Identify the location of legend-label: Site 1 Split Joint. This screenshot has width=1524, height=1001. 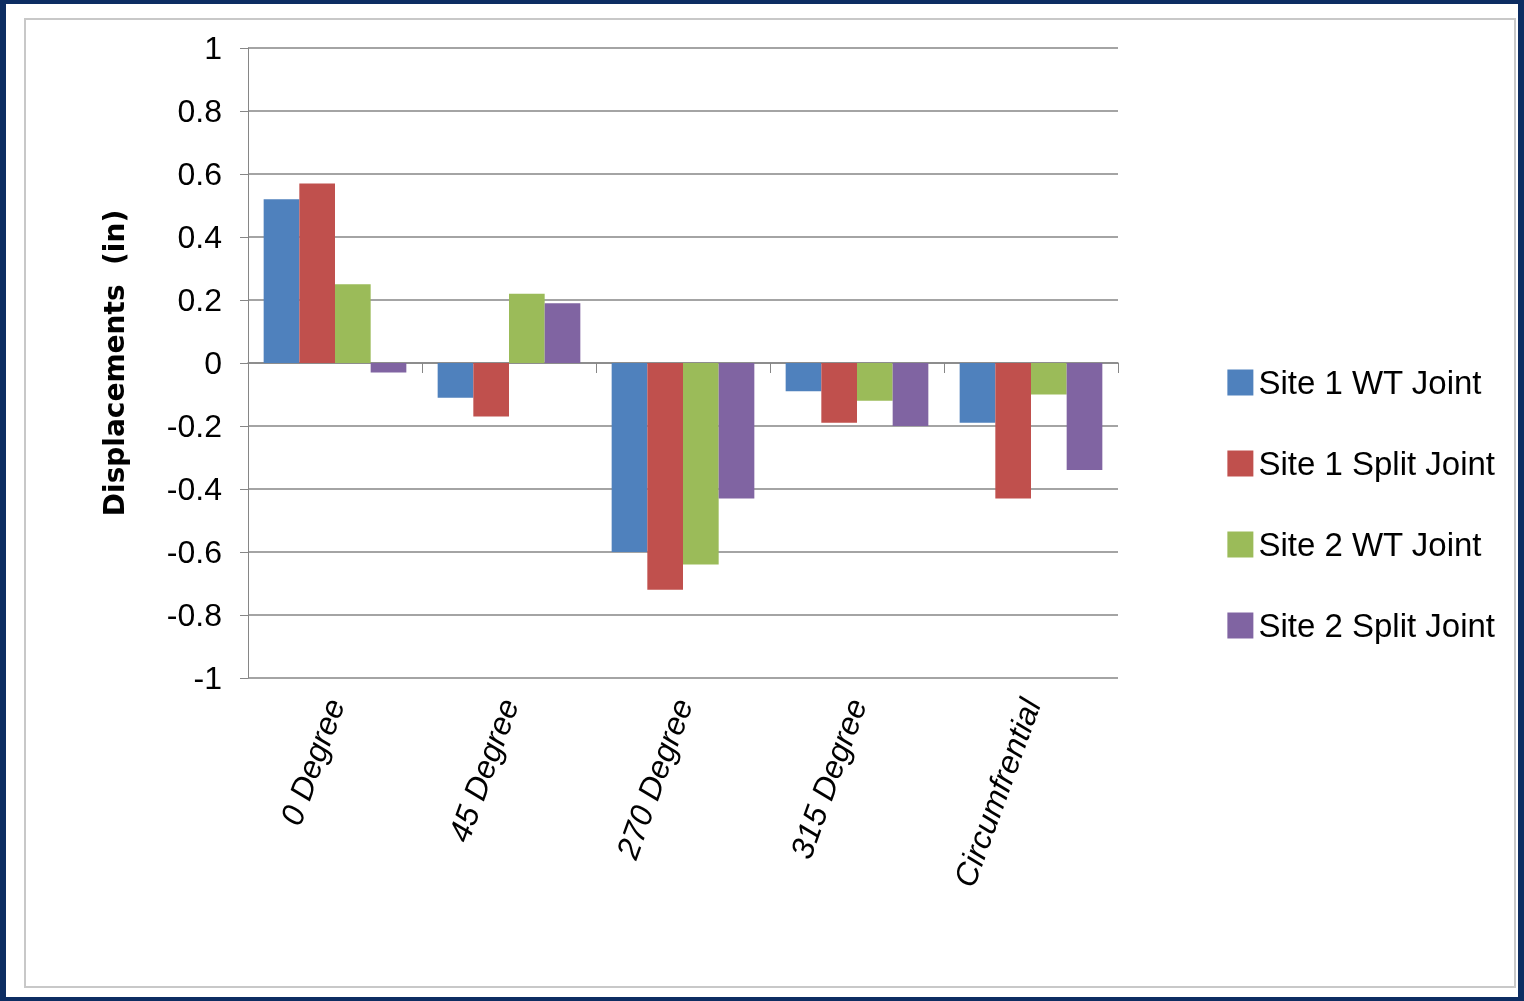
(1376, 463).